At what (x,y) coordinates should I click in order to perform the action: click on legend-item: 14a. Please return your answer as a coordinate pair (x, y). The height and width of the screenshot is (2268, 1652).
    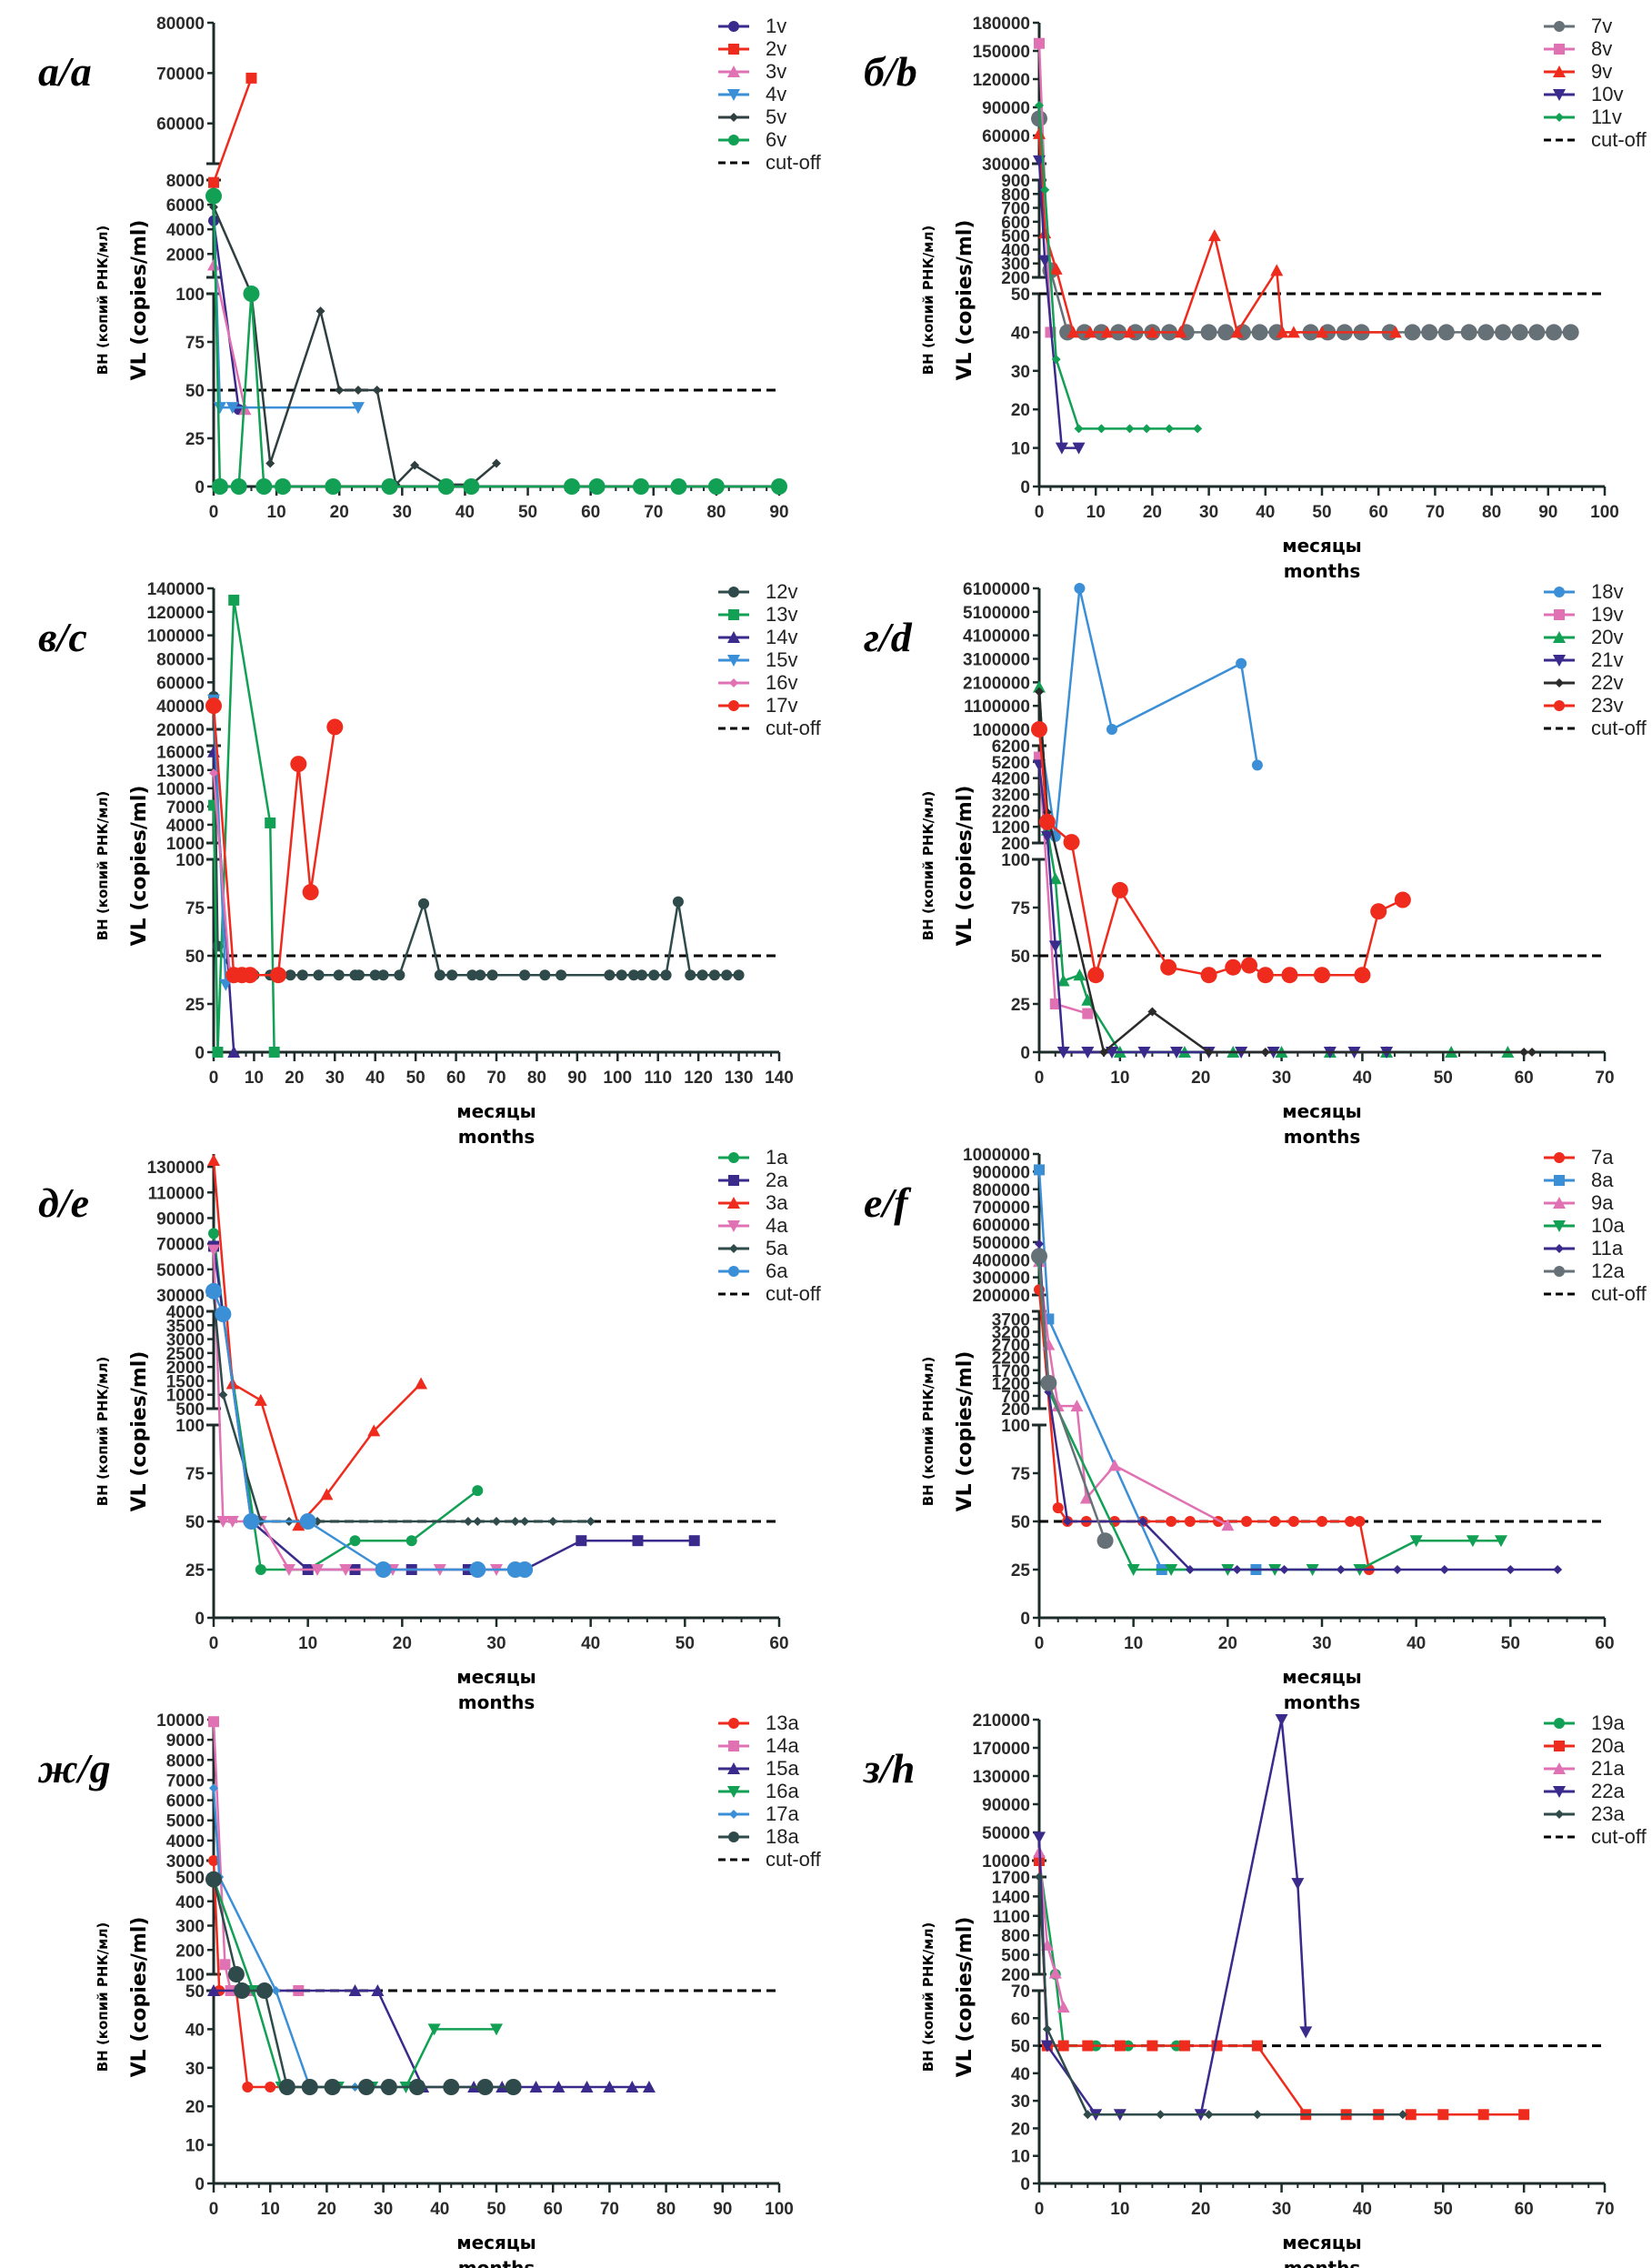
    Looking at the image, I should click on (768, 1745).